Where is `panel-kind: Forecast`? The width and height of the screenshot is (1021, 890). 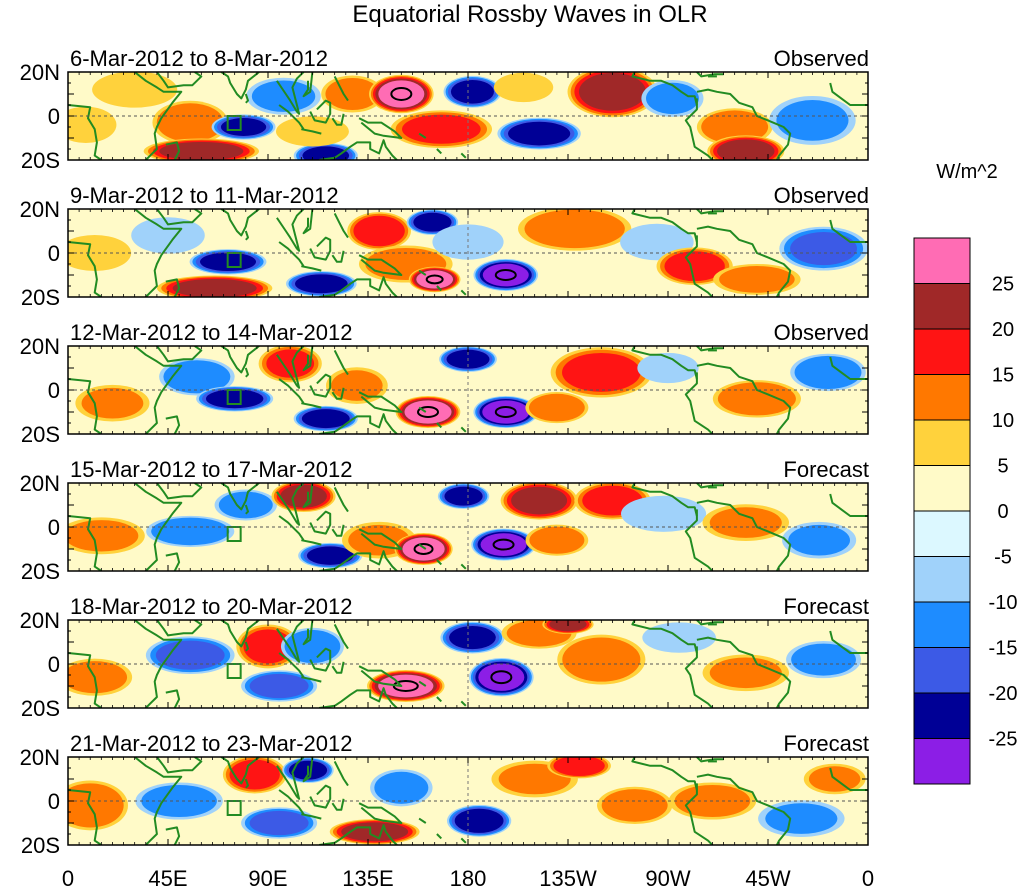
panel-kind: Forecast is located at coordinates (826, 606).